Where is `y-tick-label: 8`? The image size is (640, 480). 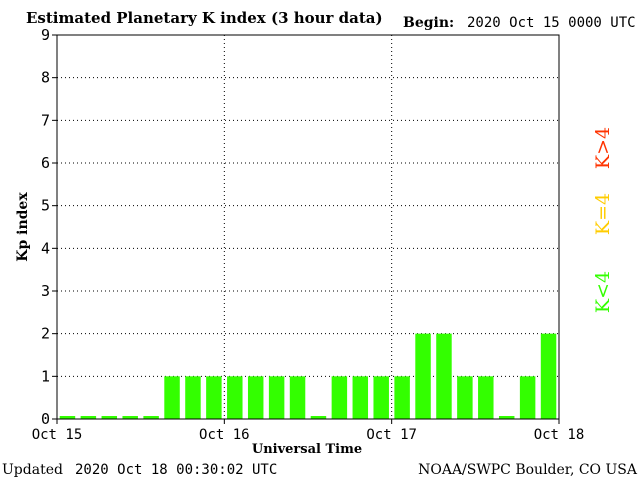 y-tick-label: 8 is located at coordinates (45, 78).